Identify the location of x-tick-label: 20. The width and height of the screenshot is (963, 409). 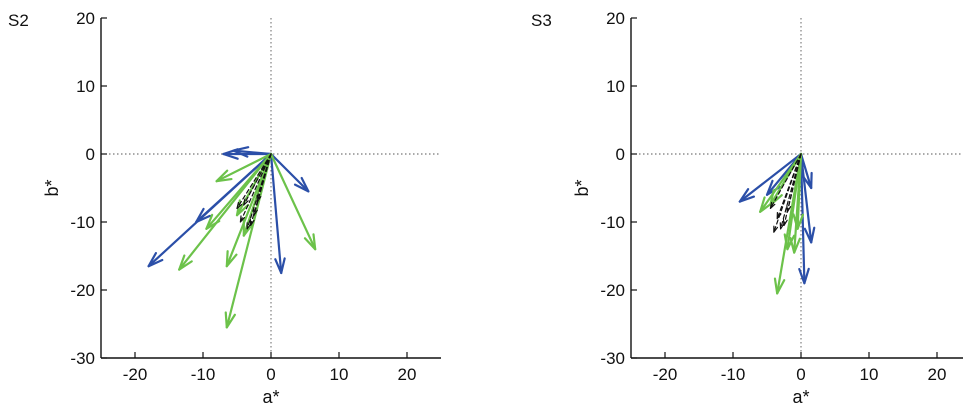
(937, 374).